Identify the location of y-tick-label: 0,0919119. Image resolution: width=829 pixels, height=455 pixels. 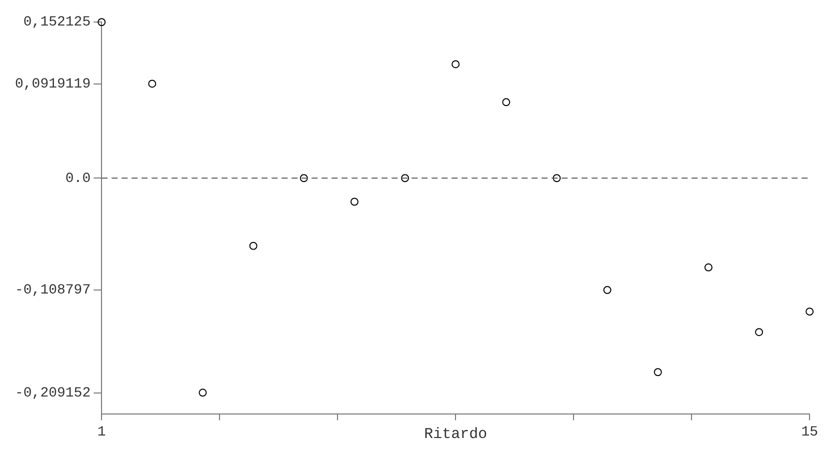
(52, 84).